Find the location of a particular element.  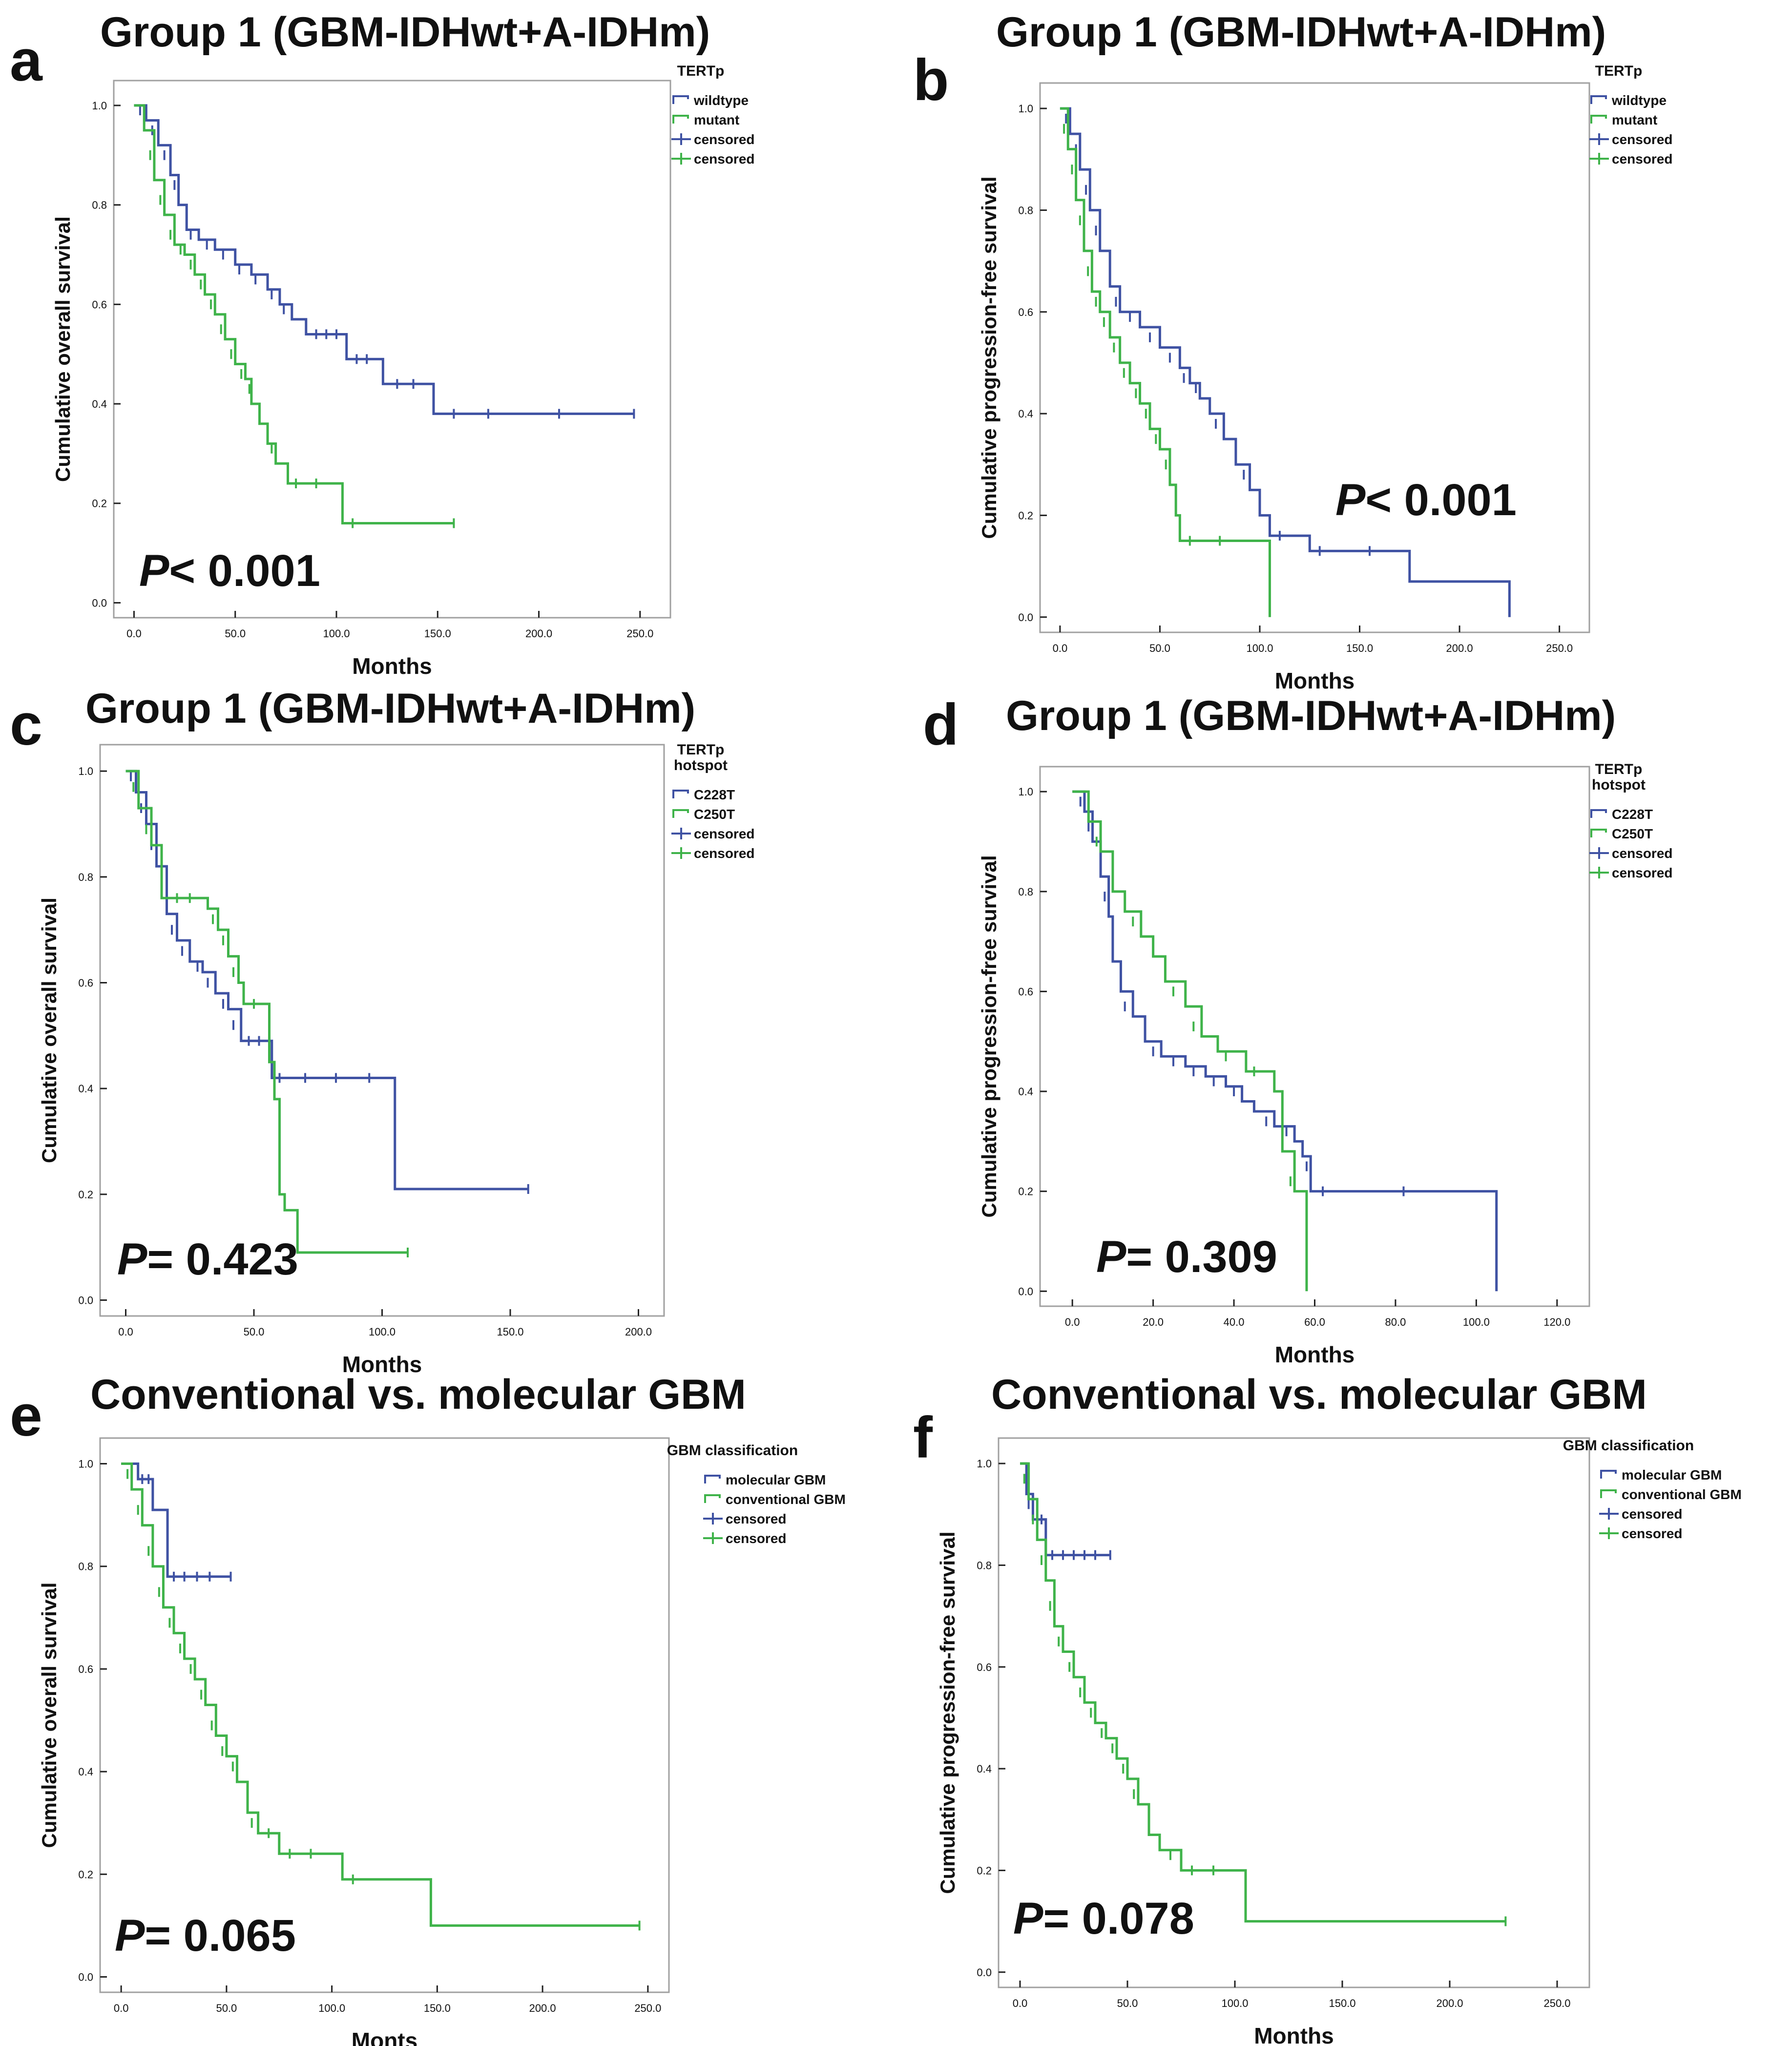

legend-label: C228T is located at coordinates (1632, 814).